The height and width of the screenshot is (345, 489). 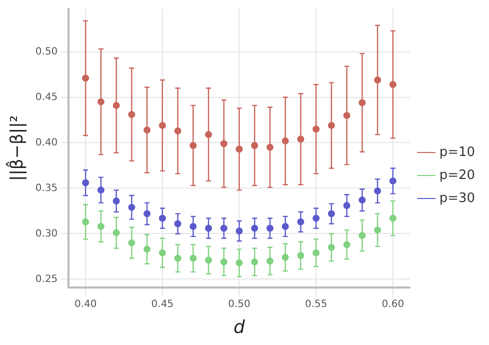 What do you see at coordinates (457, 175) in the screenshot?
I see `legend-label: p=20` at bounding box center [457, 175].